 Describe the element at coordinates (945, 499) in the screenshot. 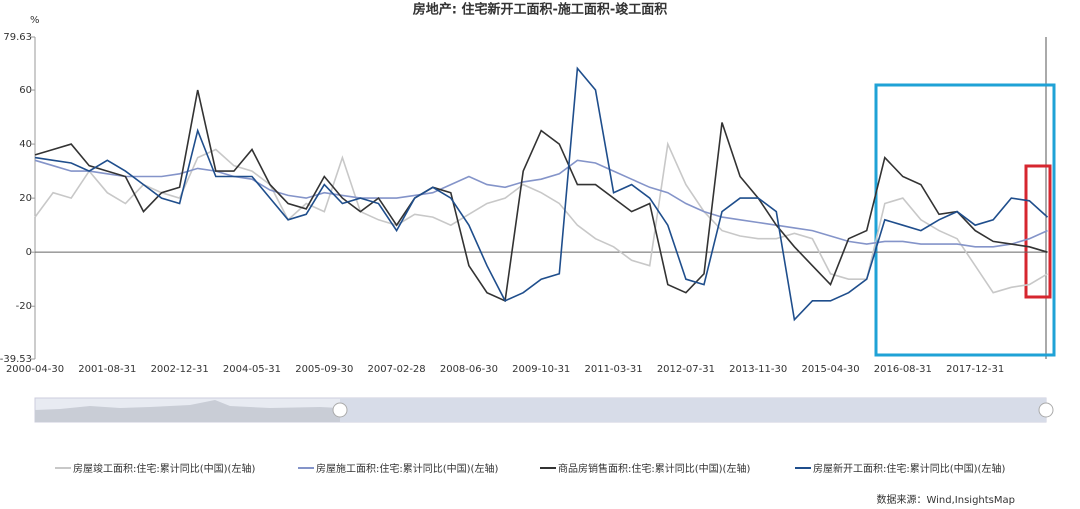

I see `source-note: 数据来源：Wind,InsightsMap` at that location.